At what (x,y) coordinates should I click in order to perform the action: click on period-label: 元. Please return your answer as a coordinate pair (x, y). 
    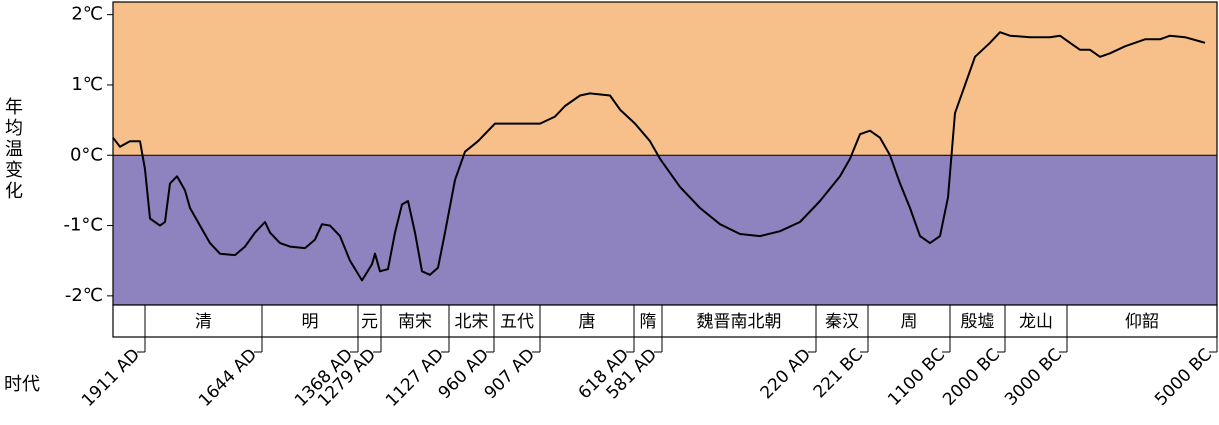
    Looking at the image, I should click on (369, 322).